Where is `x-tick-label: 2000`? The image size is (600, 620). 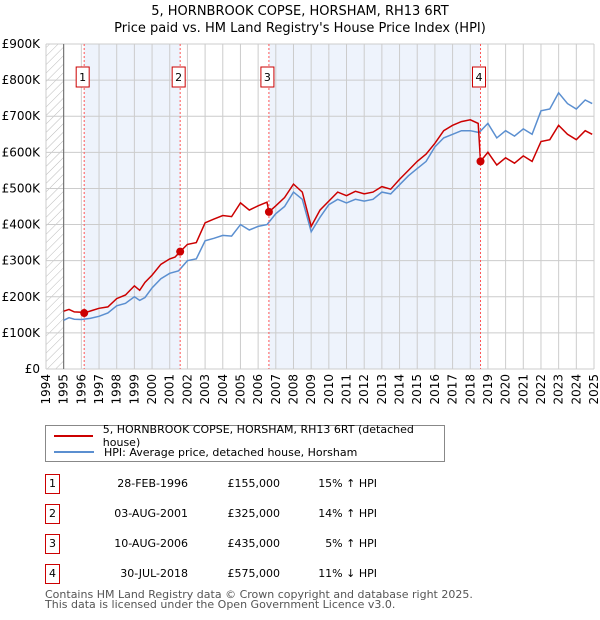 x-tick-label: 2000 is located at coordinates (152, 389).